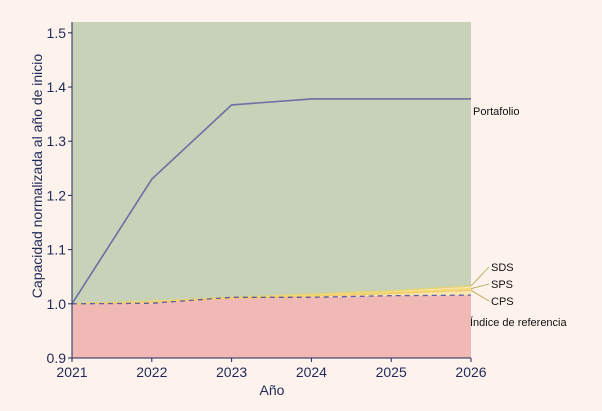 This screenshot has width=602, height=411. I want to click on y-tick-label: 1.3, so click(57, 141).